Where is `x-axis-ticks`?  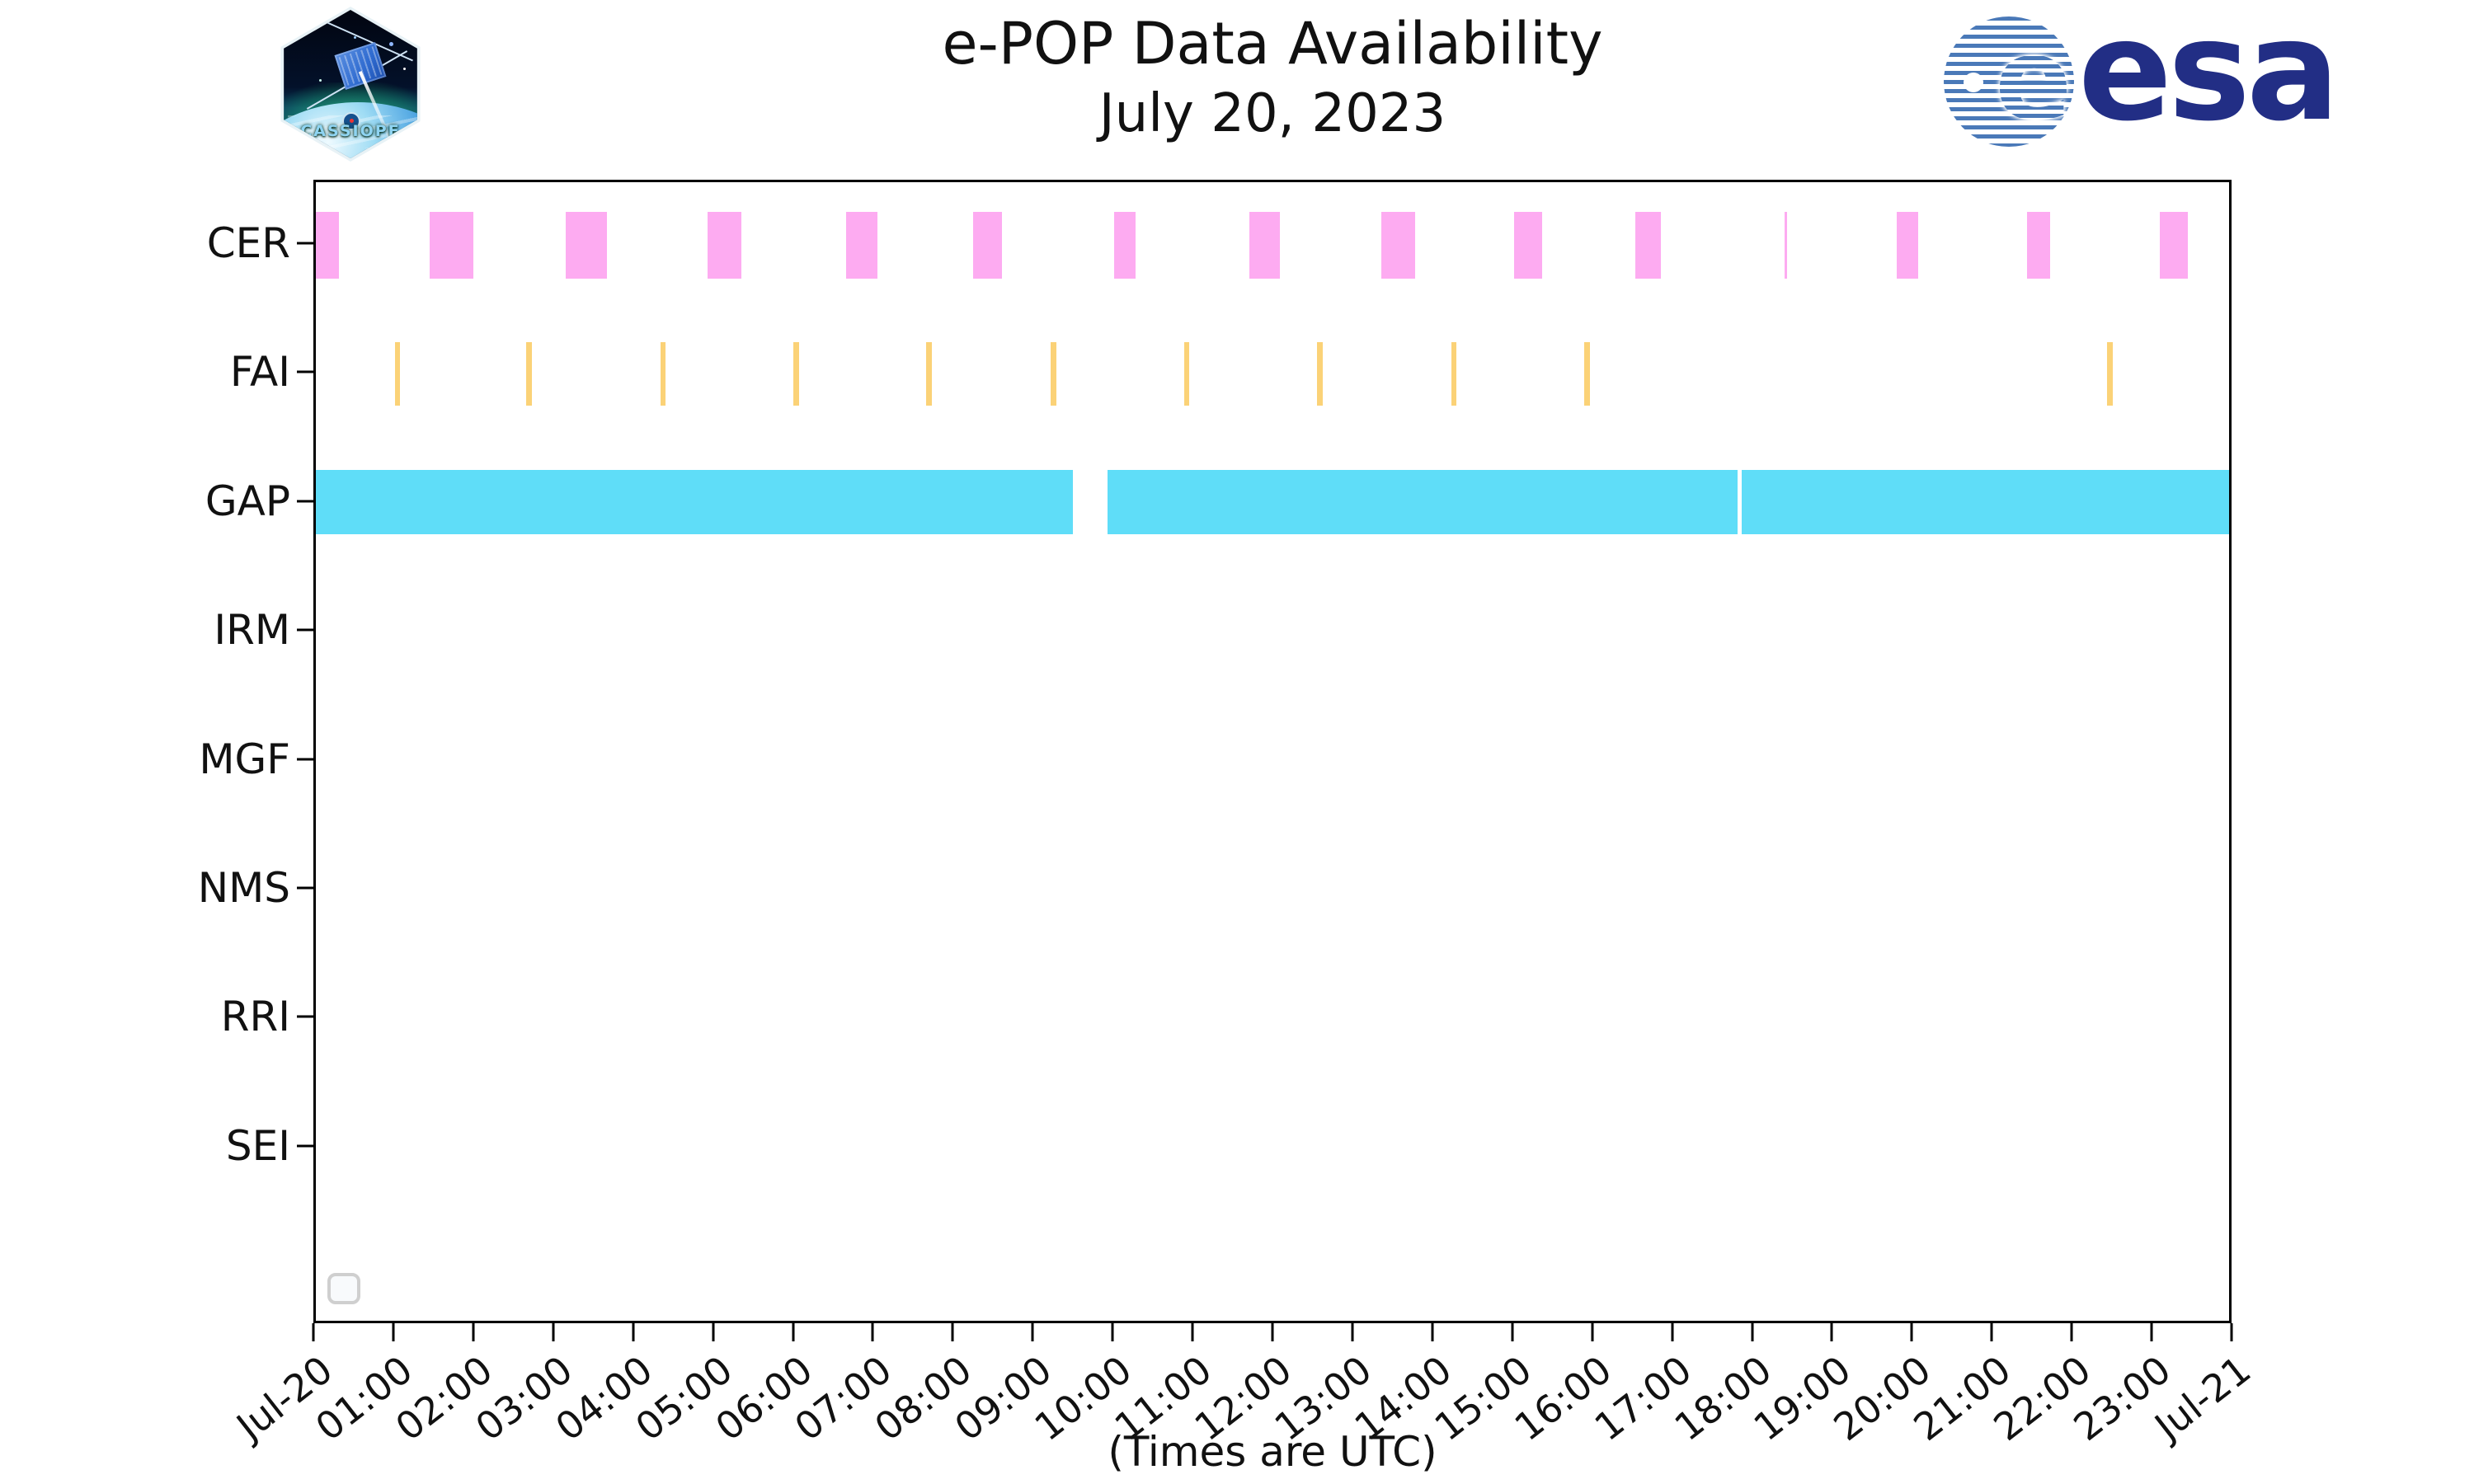 x-axis-ticks is located at coordinates (1272, 1333).